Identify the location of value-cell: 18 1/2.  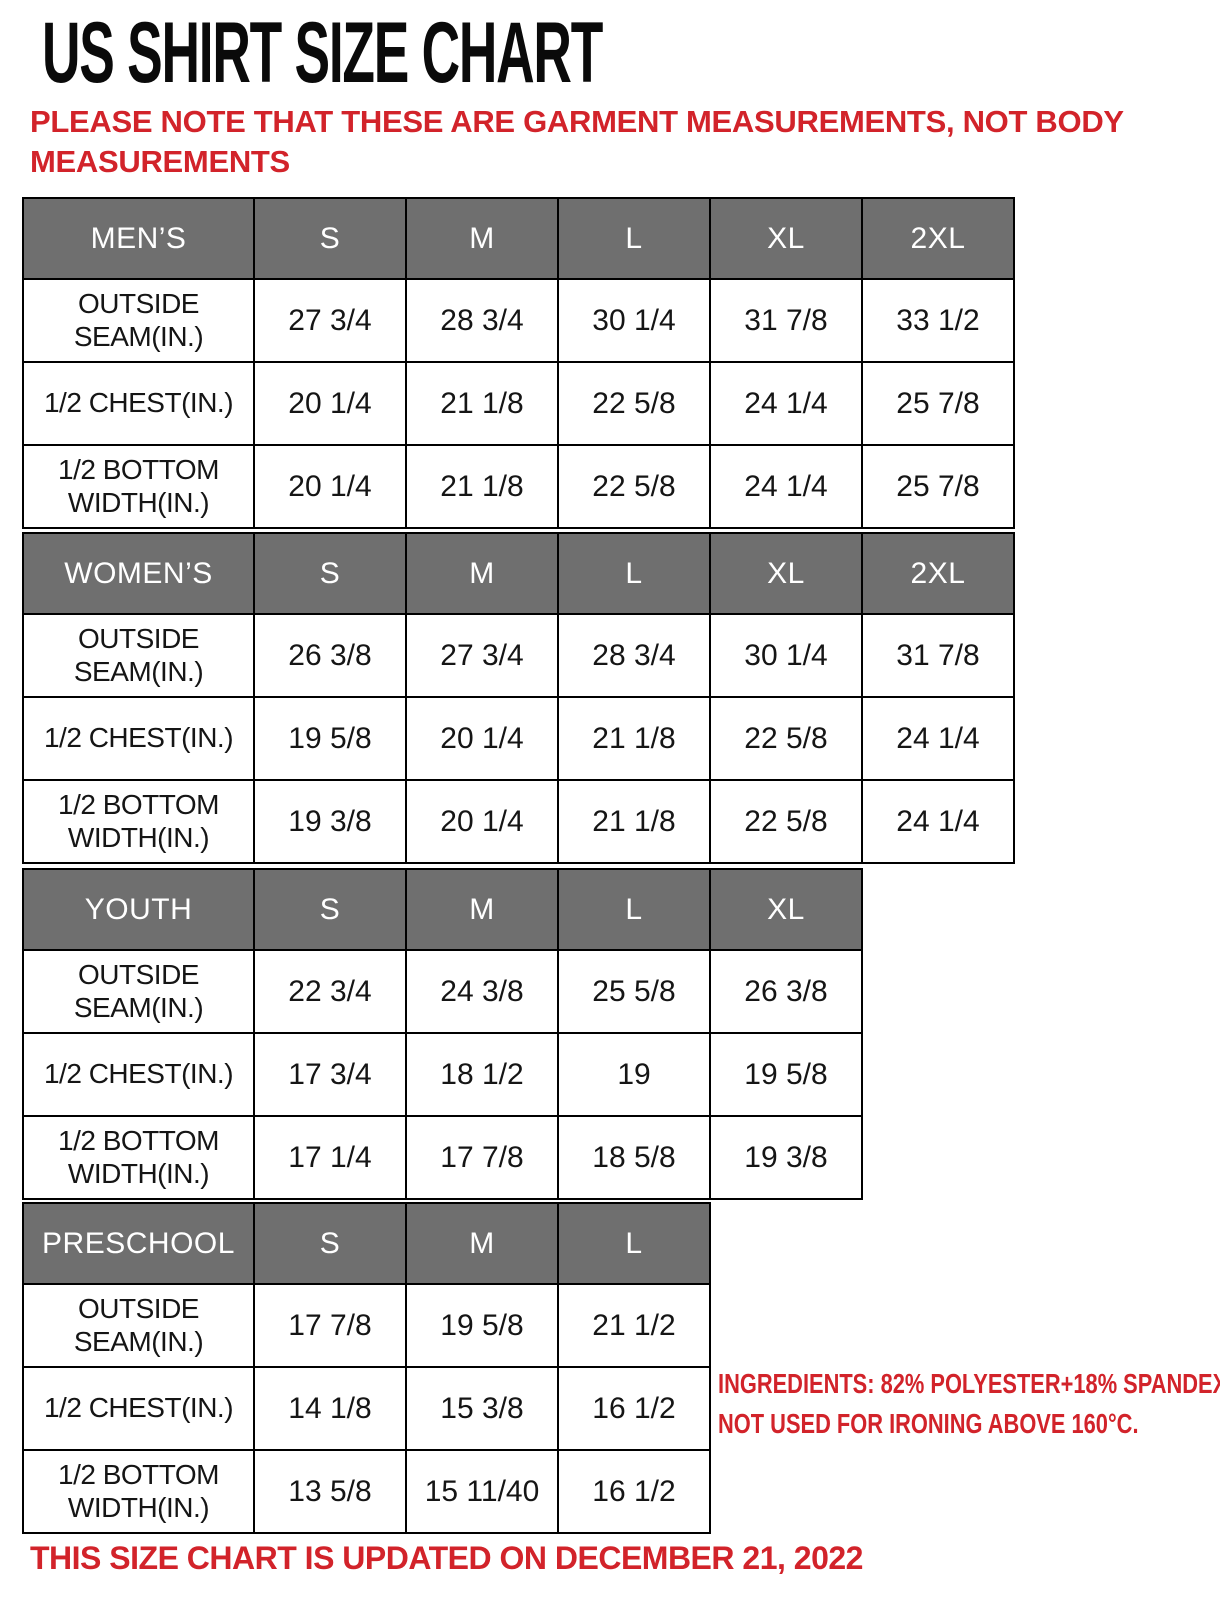
(482, 1074).